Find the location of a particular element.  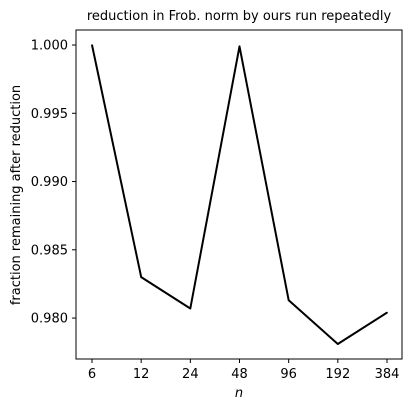

y-tick-label: 0.980 is located at coordinates (49, 319).